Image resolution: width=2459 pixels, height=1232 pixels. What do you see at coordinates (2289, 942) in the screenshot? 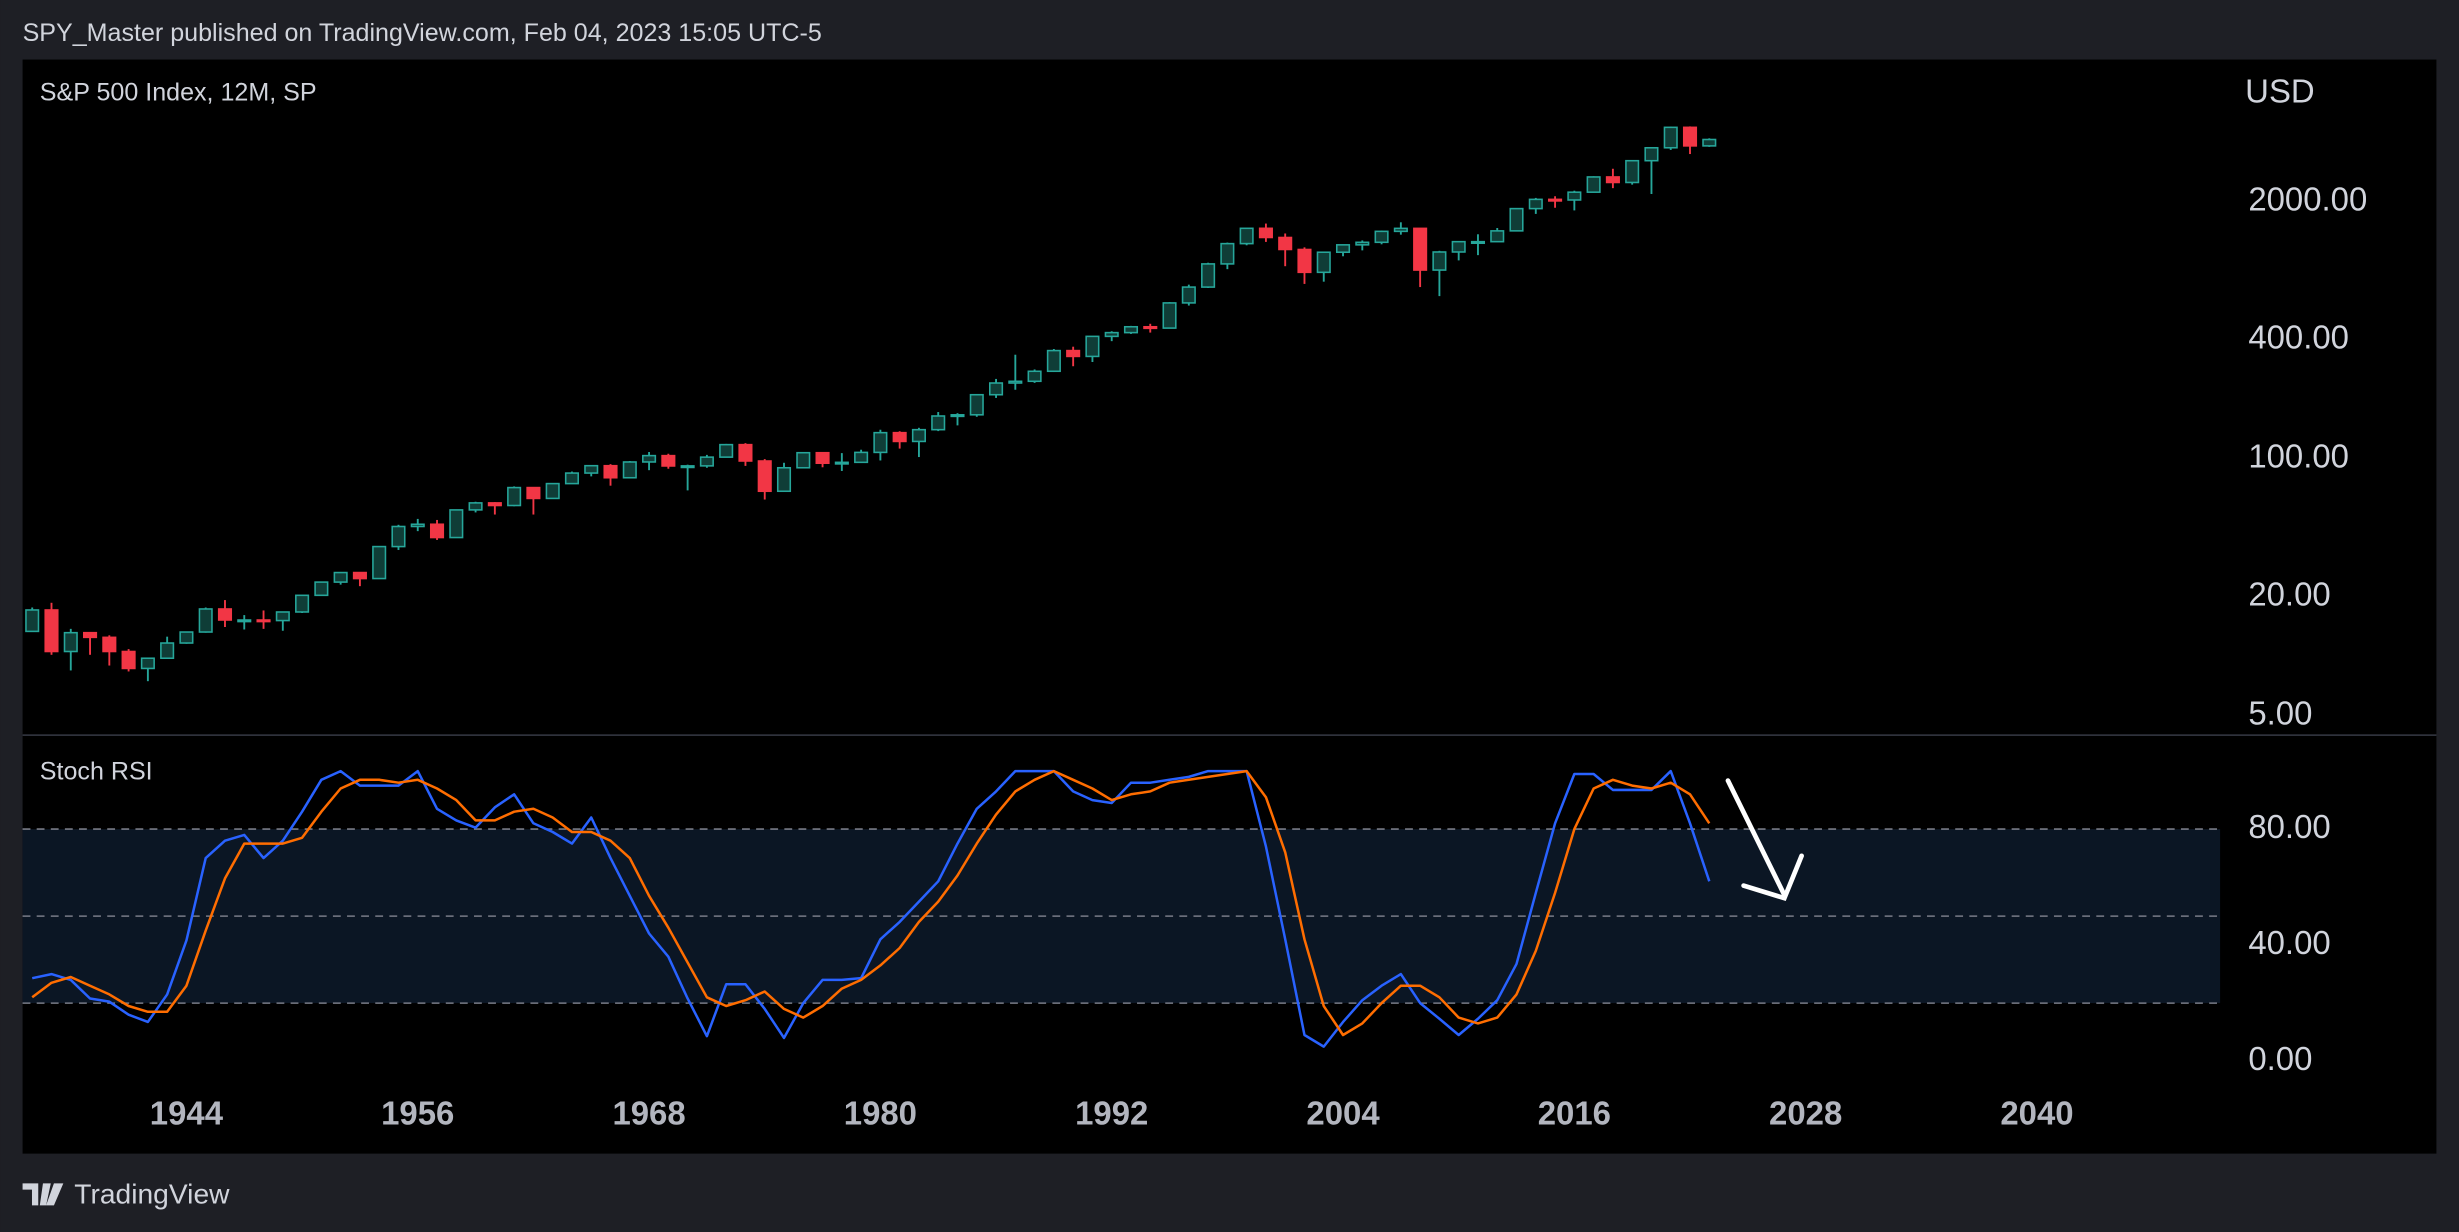
I see `y-tick-label: 40.00` at bounding box center [2289, 942].